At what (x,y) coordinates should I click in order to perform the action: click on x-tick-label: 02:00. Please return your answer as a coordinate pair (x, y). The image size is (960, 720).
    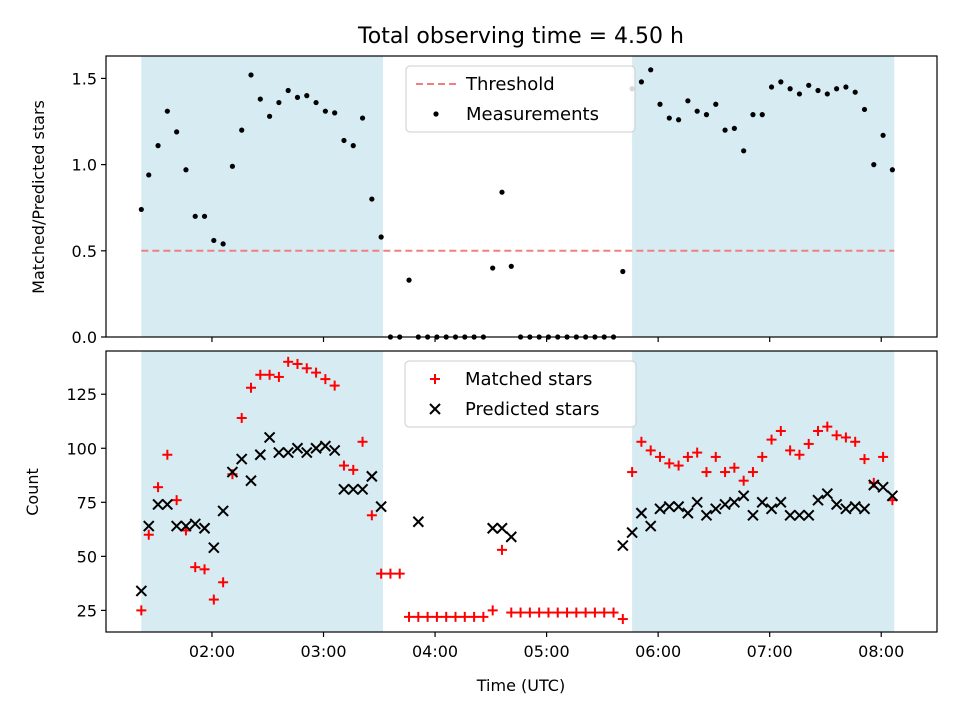
    Looking at the image, I should click on (212, 651).